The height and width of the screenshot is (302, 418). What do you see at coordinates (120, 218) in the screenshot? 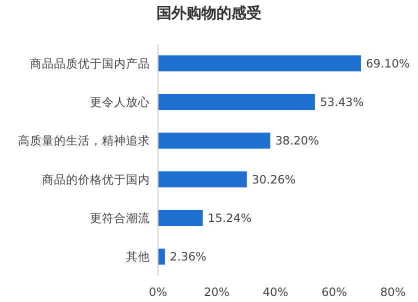
I see `y-tick-label: 更符合潮流` at bounding box center [120, 218].